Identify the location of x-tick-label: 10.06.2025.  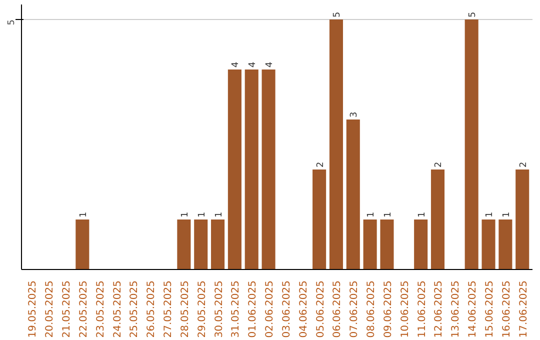
(405, 309).